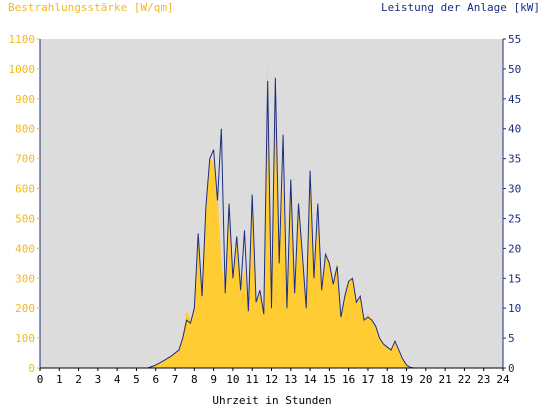  What do you see at coordinates (22, 39) in the screenshot?
I see `left-tick-label: 1100` at bounding box center [22, 39].